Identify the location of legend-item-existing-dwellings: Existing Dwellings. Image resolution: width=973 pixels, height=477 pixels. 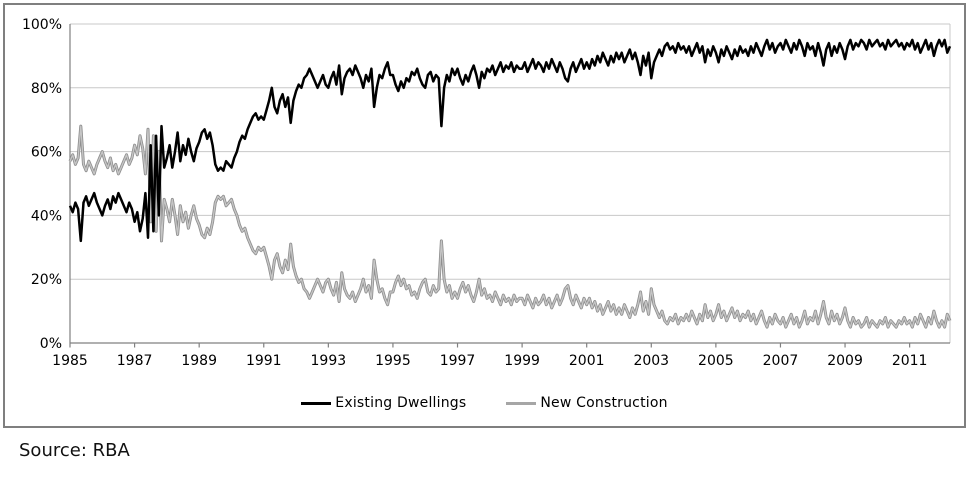
(383, 403).